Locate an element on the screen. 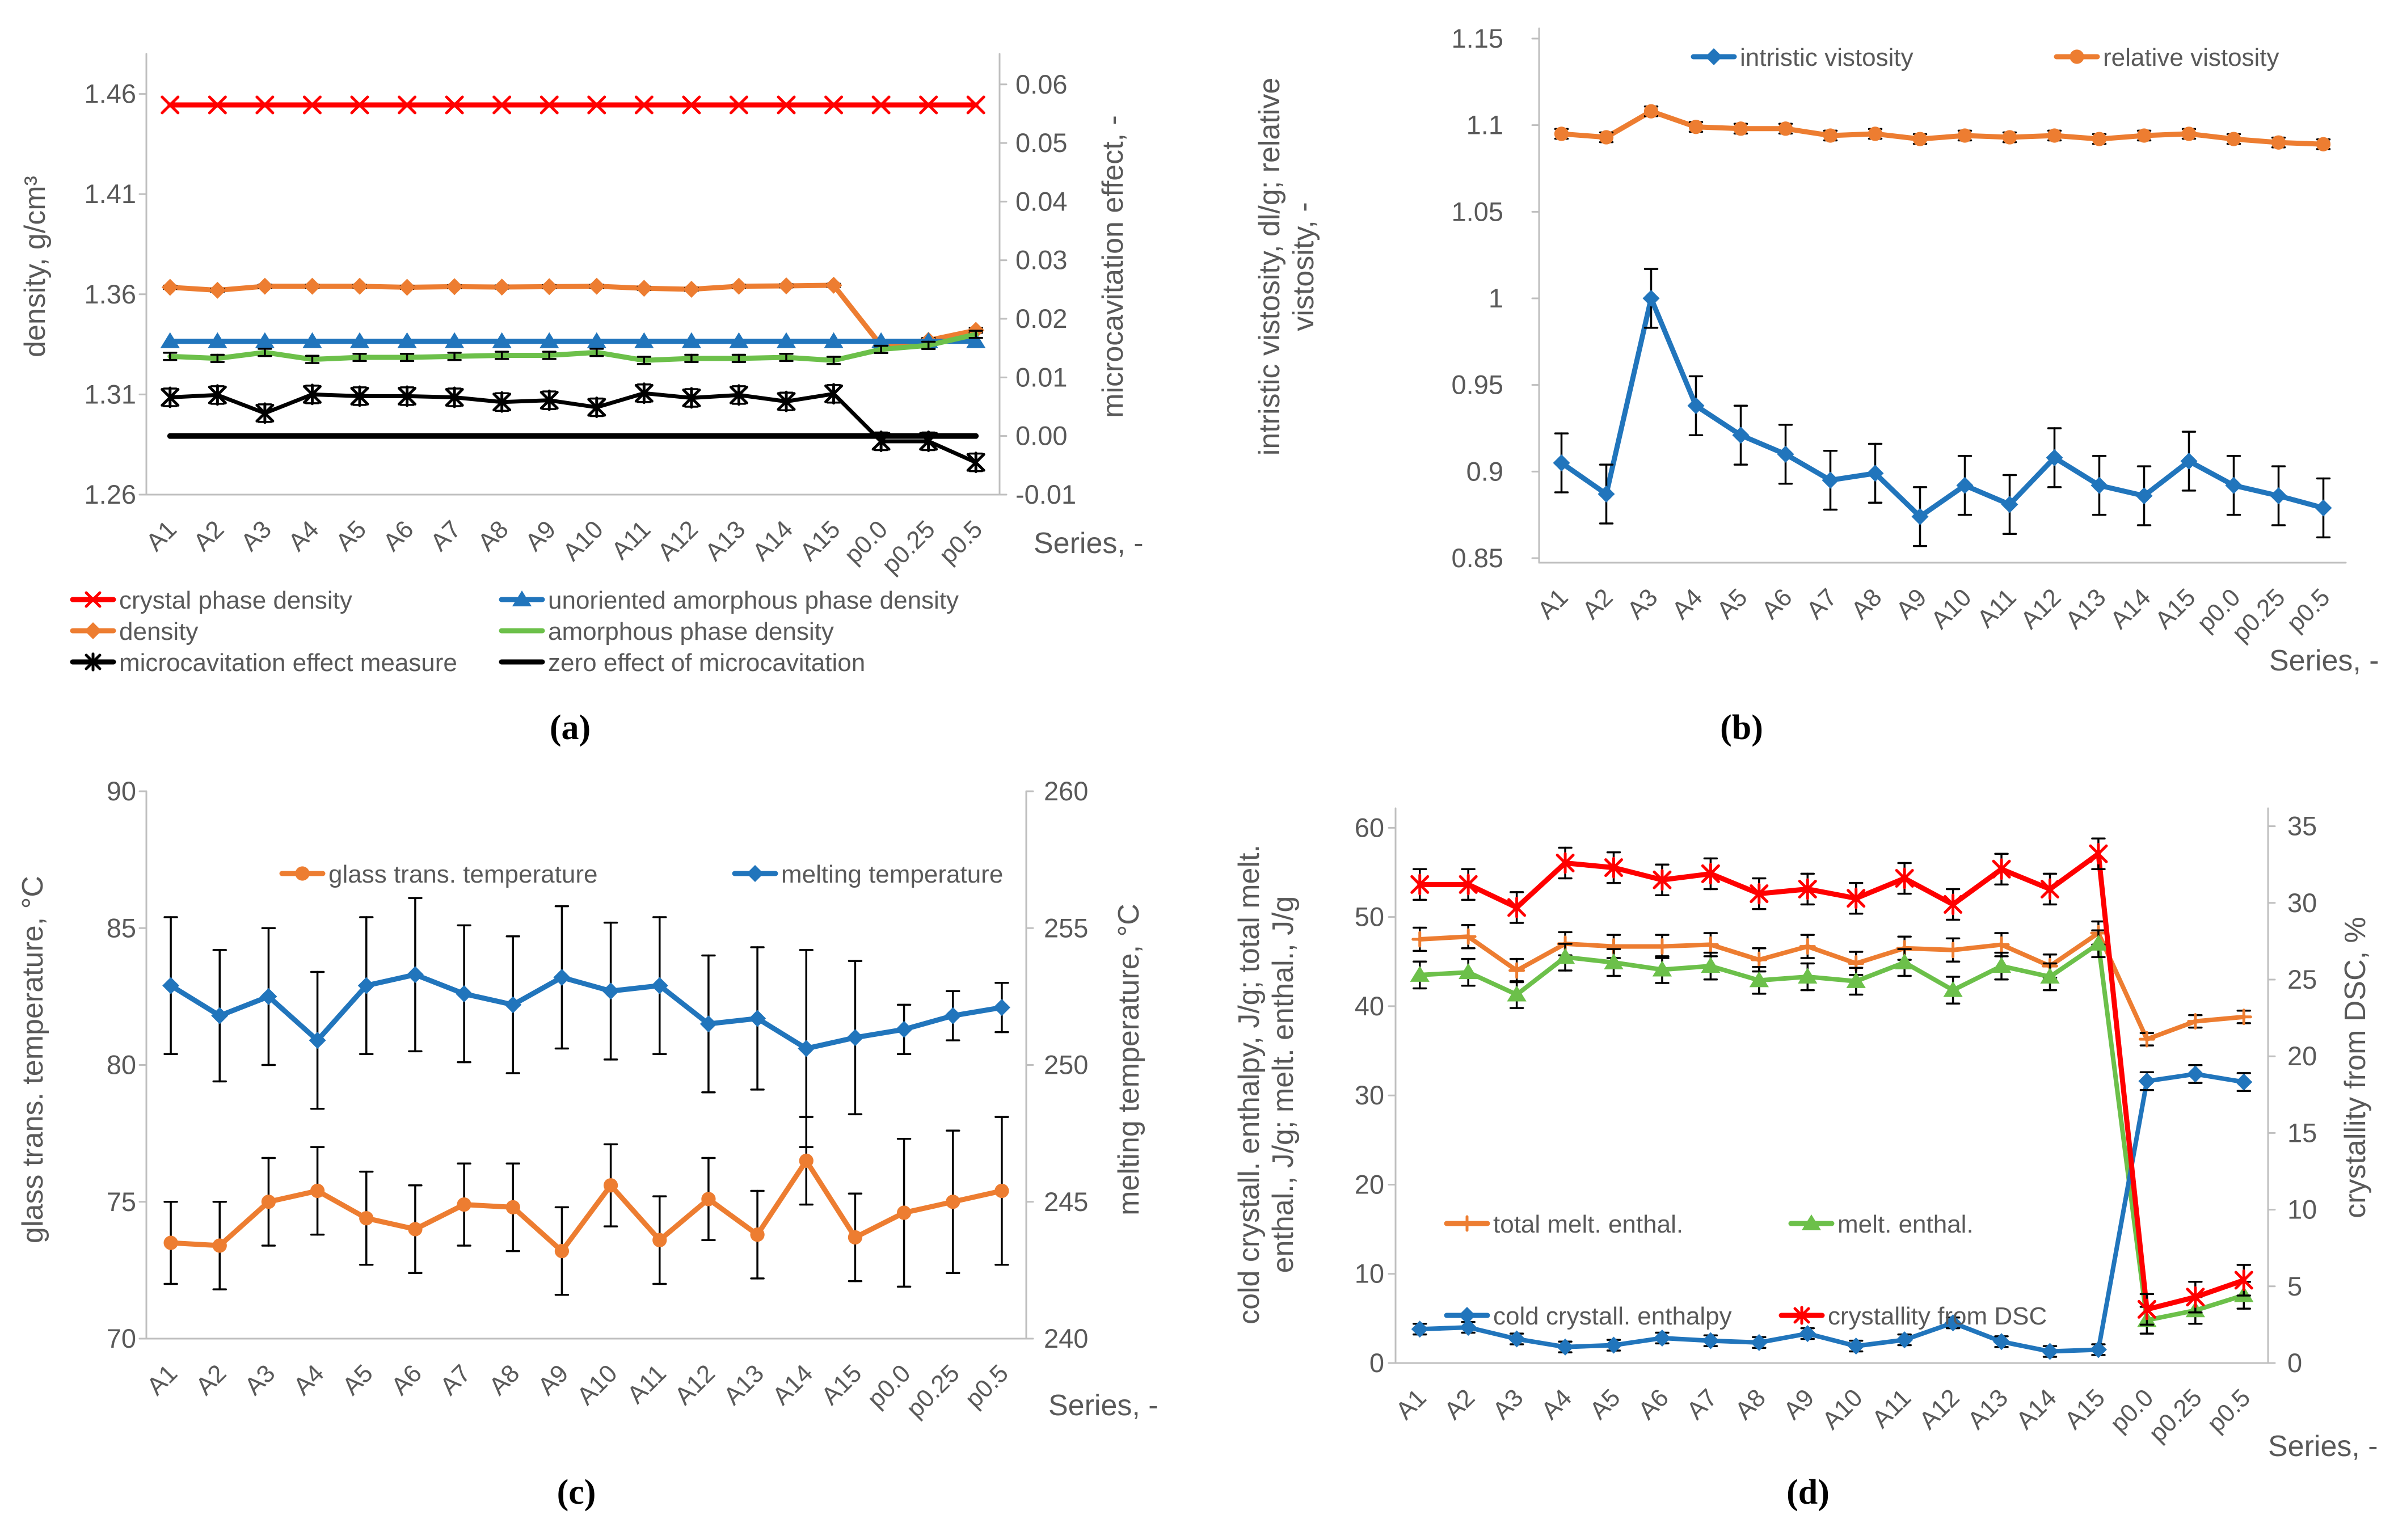 This screenshot has width=2394, height=1540. legend-label: total melt. enthal. is located at coordinates (1588, 1224).